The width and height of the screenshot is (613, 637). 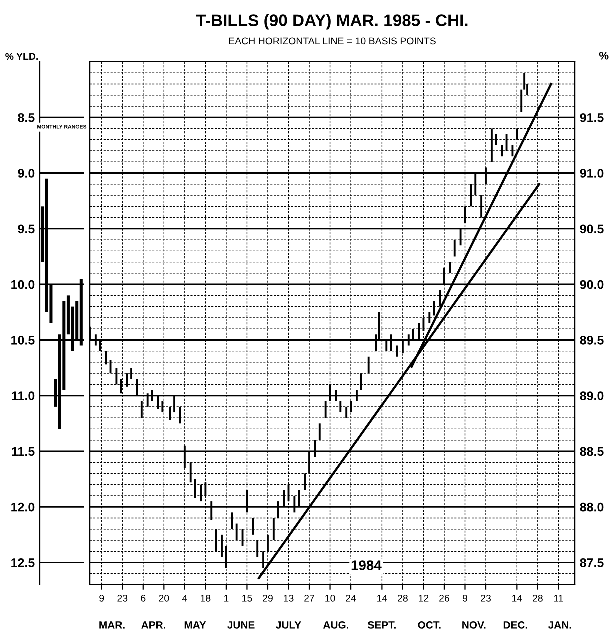 What do you see at coordinates (26, 117) in the screenshot?
I see `y-tick-label: 8.5` at bounding box center [26, 117].